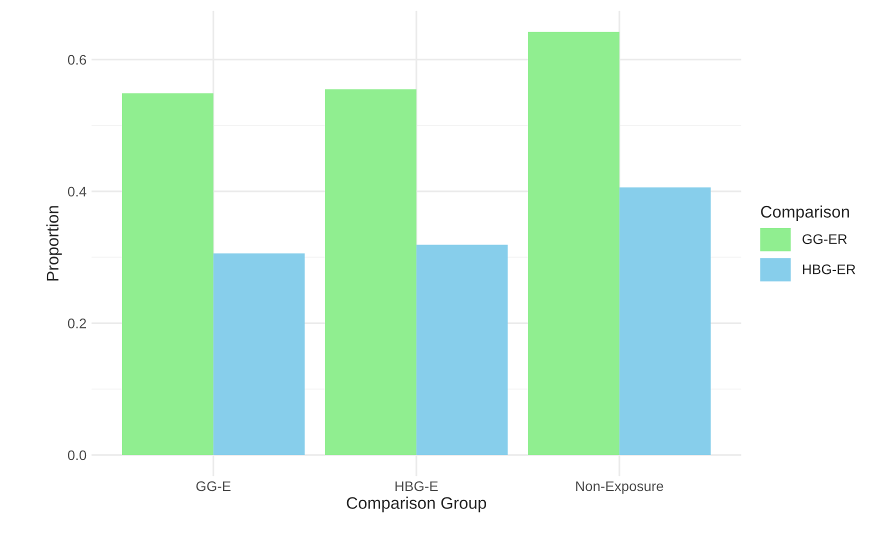 The height and width of the screenshot is (541, 872). What do you see at coordinates (829, 269) in the screenshot?
I see `legend-label: HBG-ER` at bounding box center [829, 269].